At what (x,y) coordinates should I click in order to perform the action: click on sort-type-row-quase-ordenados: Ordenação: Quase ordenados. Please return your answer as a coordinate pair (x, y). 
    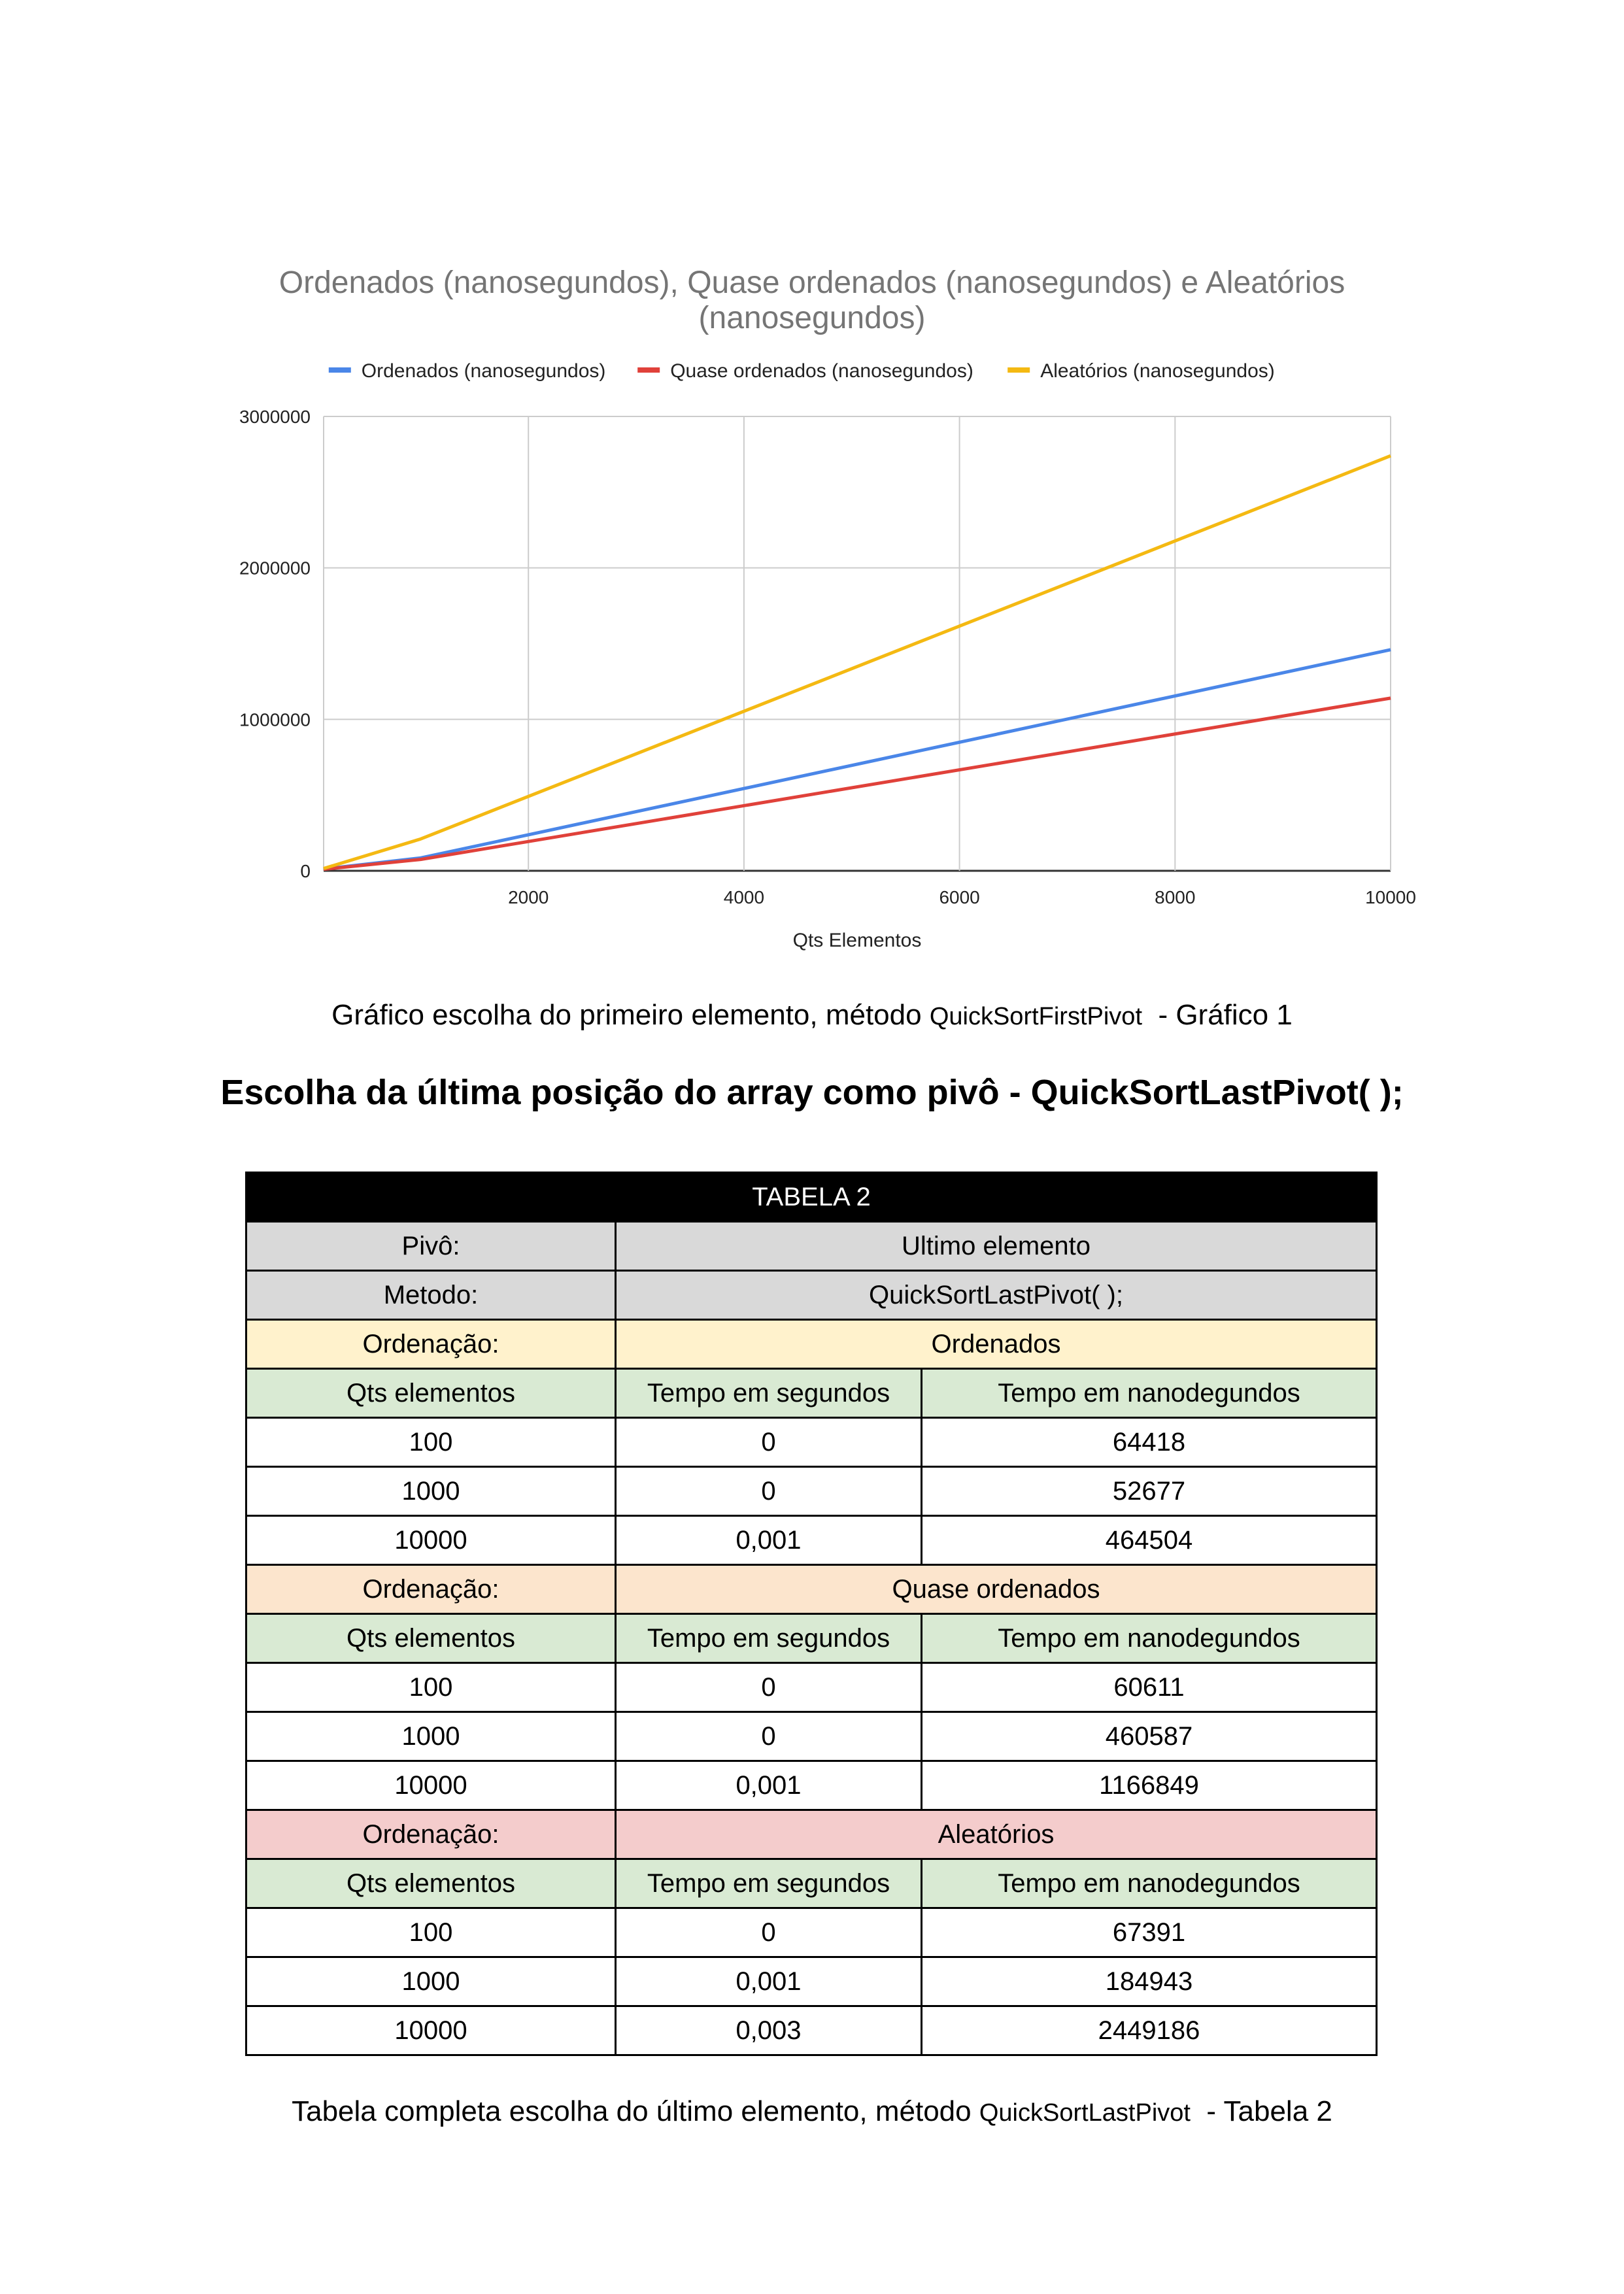
    Looking at the image, I should click on (811, 1589).